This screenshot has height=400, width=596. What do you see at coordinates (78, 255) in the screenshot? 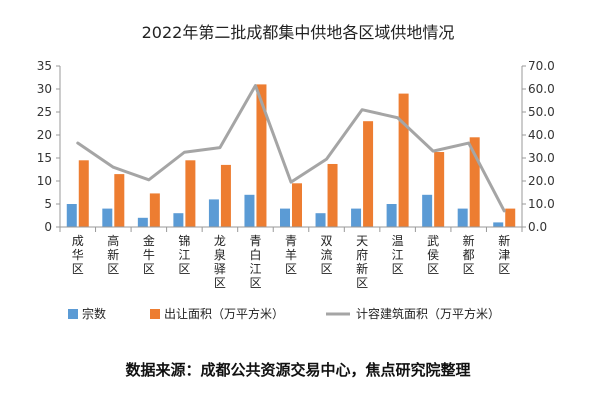
I see `category-label: 成华区` at bounding box center [78, 255].